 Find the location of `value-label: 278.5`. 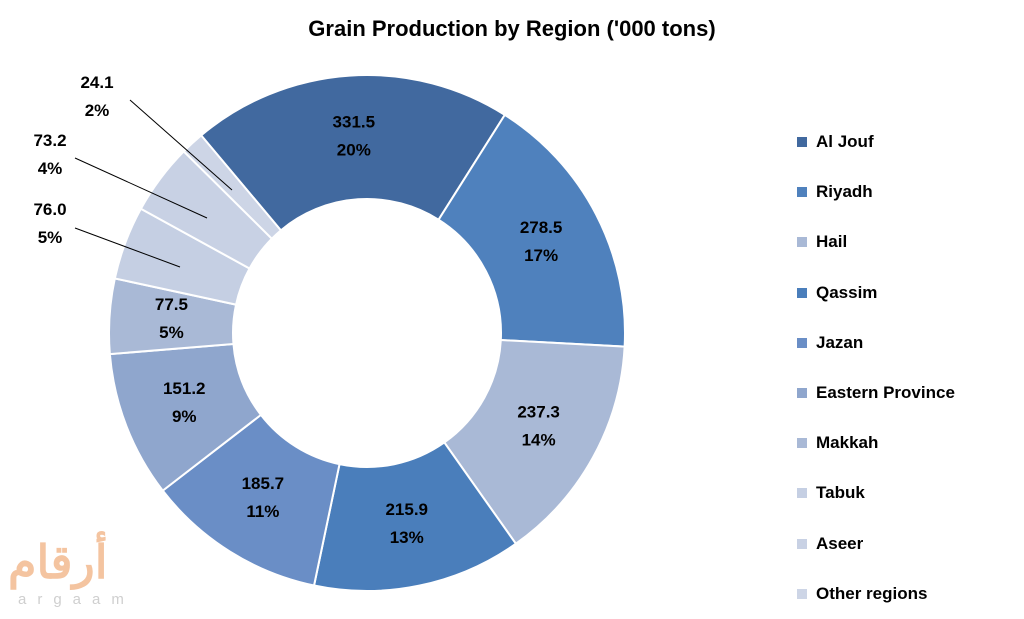

value-label: 278.5 is located at coordinates (541, 227).